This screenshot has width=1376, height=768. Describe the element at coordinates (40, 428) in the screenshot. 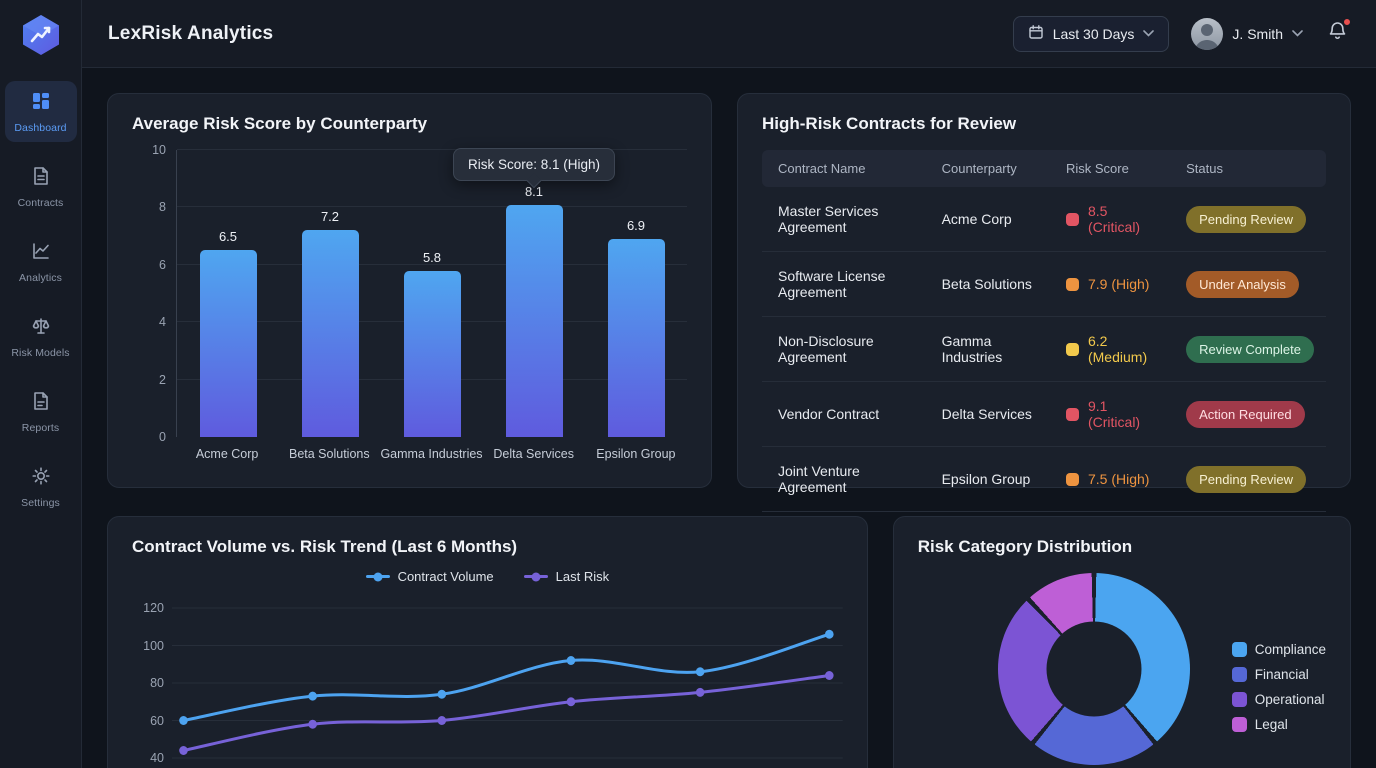

I see `sidebar-item-label: Reports` at that location.